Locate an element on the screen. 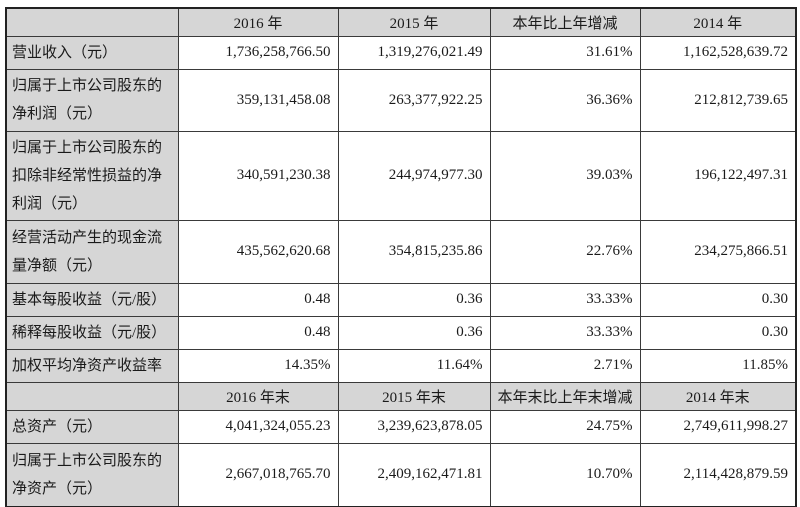  row-label-cell: 归属于上市公司股东的扣除非经常性损益的净利润（元） is located at coordinates (92, 175).